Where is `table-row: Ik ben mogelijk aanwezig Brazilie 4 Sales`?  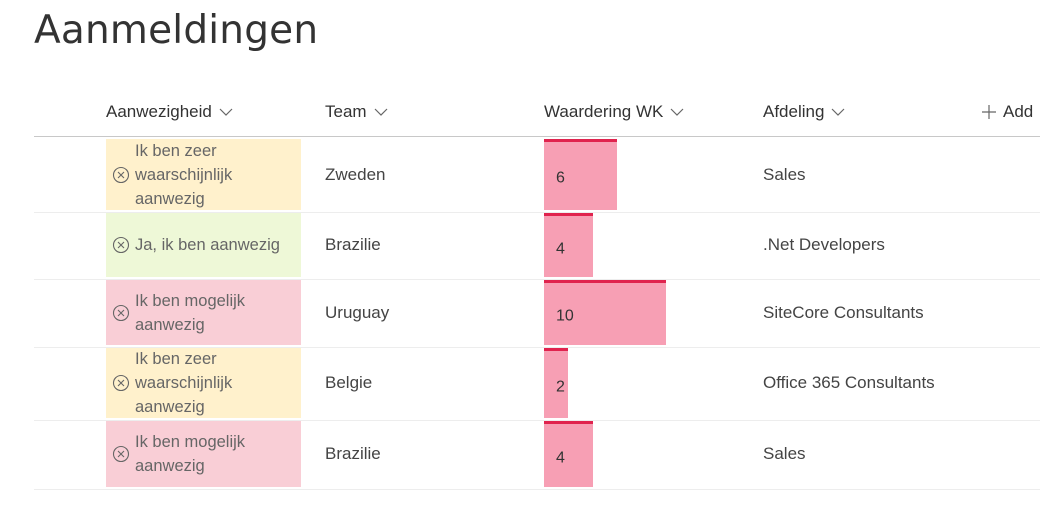 table-row: Ik ben mogelijk aanwezig Brazilie 4 Sales is located at coordinates (537, 454).